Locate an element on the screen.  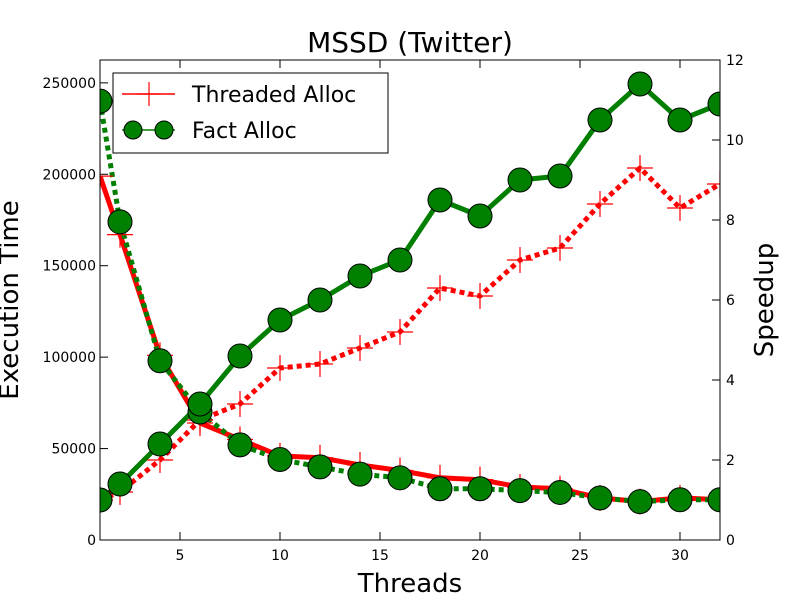
legend-marker-circle-left is located at coordinates (133, 130).